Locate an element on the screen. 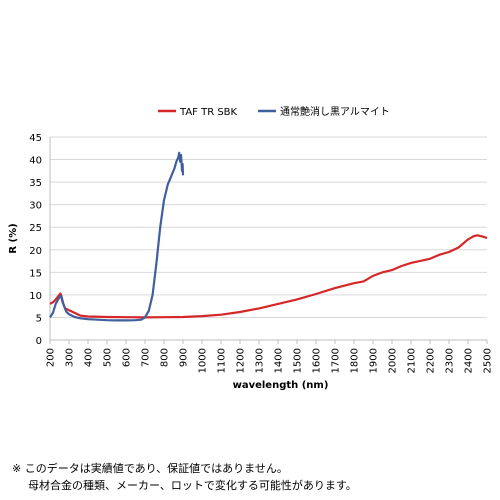 The height and width of the screenshot is (500, 500). y-tick-label: 25 is located at coordinates (35, 228).